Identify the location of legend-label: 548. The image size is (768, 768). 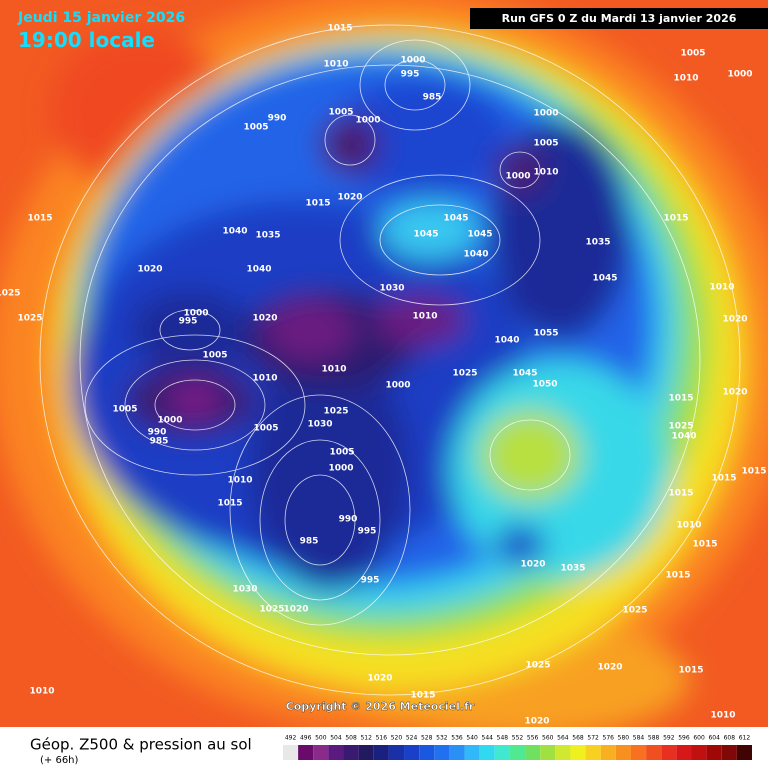
(503, 738).